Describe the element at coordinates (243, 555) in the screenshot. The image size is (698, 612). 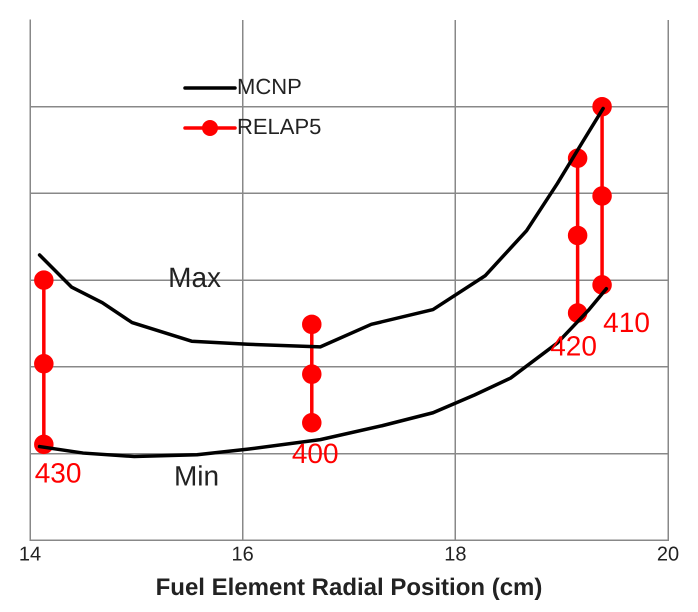
I see `x-tick-label: 16` at that location.